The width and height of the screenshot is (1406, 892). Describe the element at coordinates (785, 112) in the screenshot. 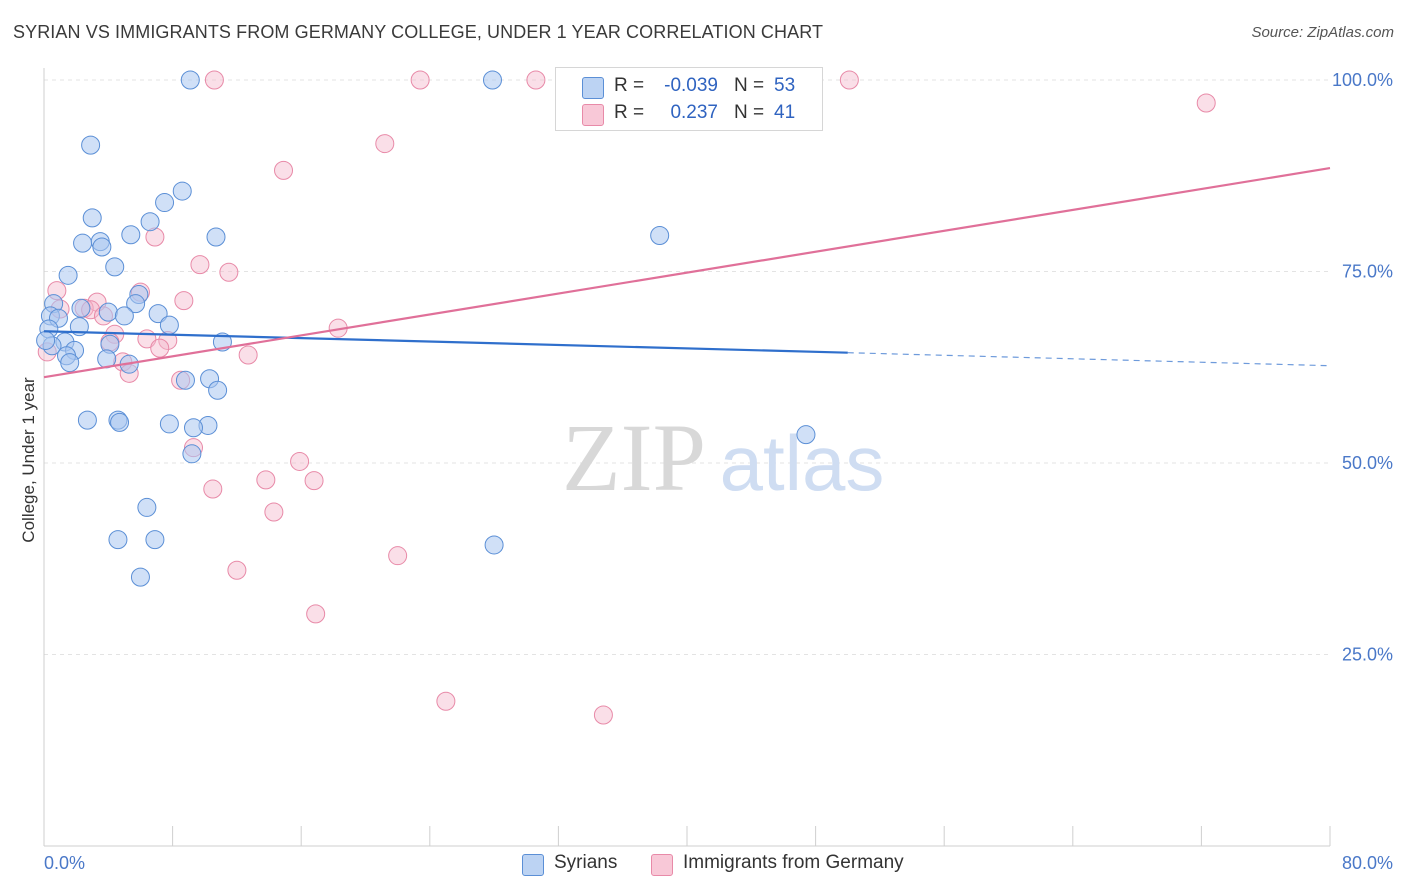

I see `legend-n-value: 41` at that location.